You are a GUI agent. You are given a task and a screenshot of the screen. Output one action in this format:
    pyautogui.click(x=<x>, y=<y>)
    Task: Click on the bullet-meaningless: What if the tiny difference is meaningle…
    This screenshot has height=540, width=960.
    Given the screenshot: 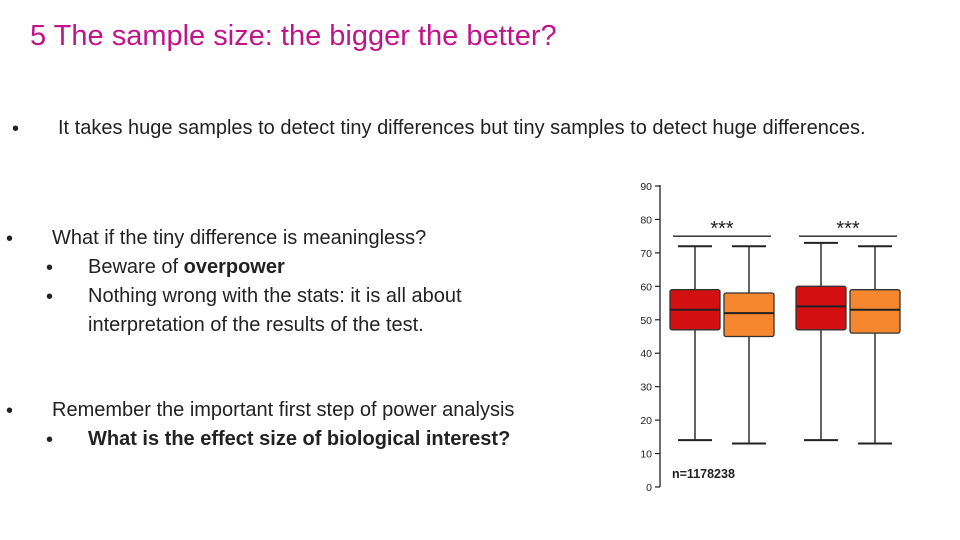 What is the action you would take?
    pyautogui.click(x=239, y=238)
    